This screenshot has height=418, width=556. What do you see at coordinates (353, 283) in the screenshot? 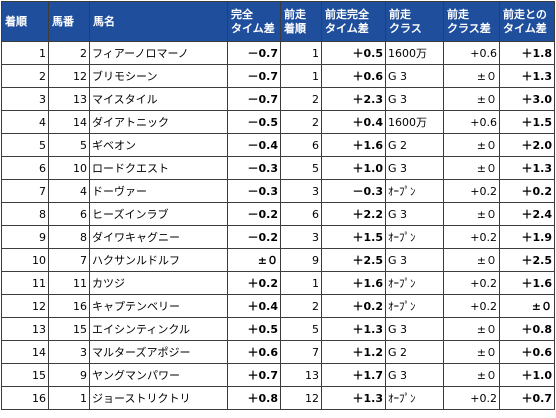
I see `prev-time-diff-cell: ＋1.6` at bounding box center [353, 283].